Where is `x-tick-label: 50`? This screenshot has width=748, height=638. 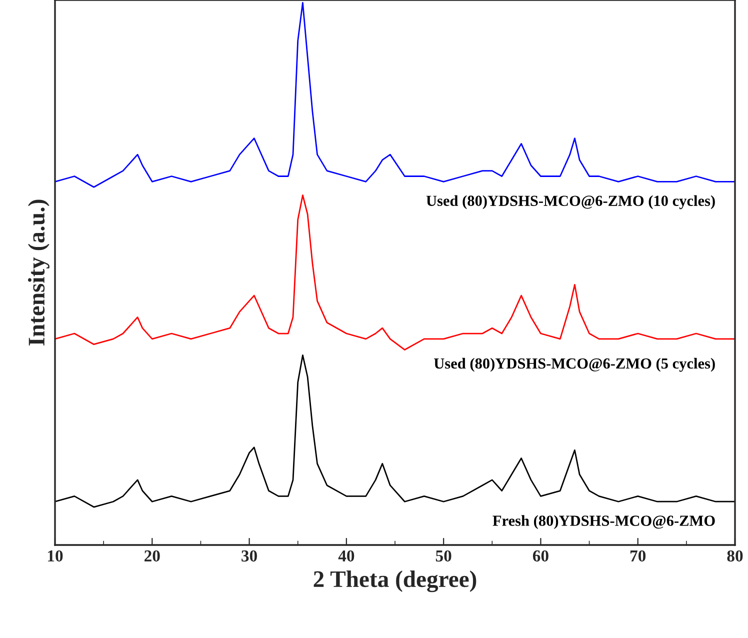 x-tick-label: 50 is located at coordinates (444, 556).